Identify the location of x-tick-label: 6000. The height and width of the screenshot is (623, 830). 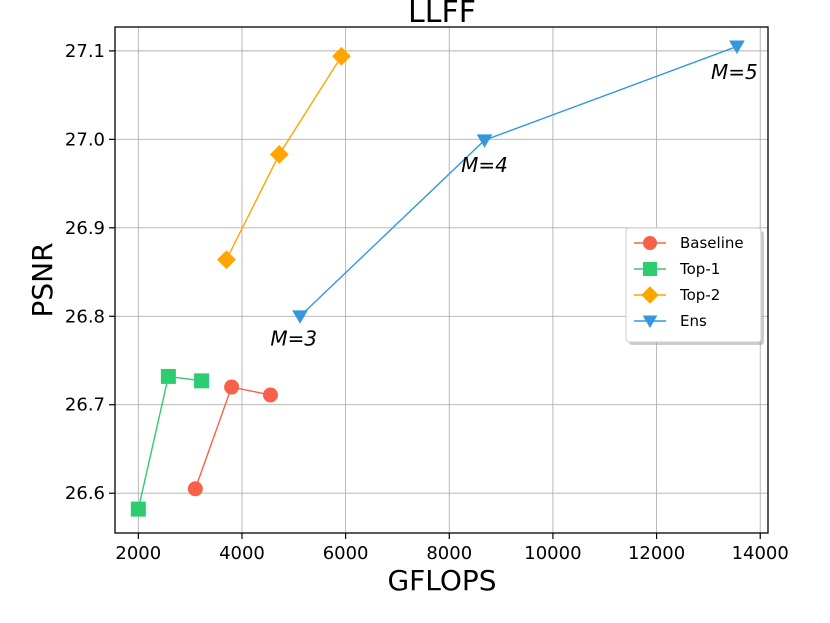
(346, 553).